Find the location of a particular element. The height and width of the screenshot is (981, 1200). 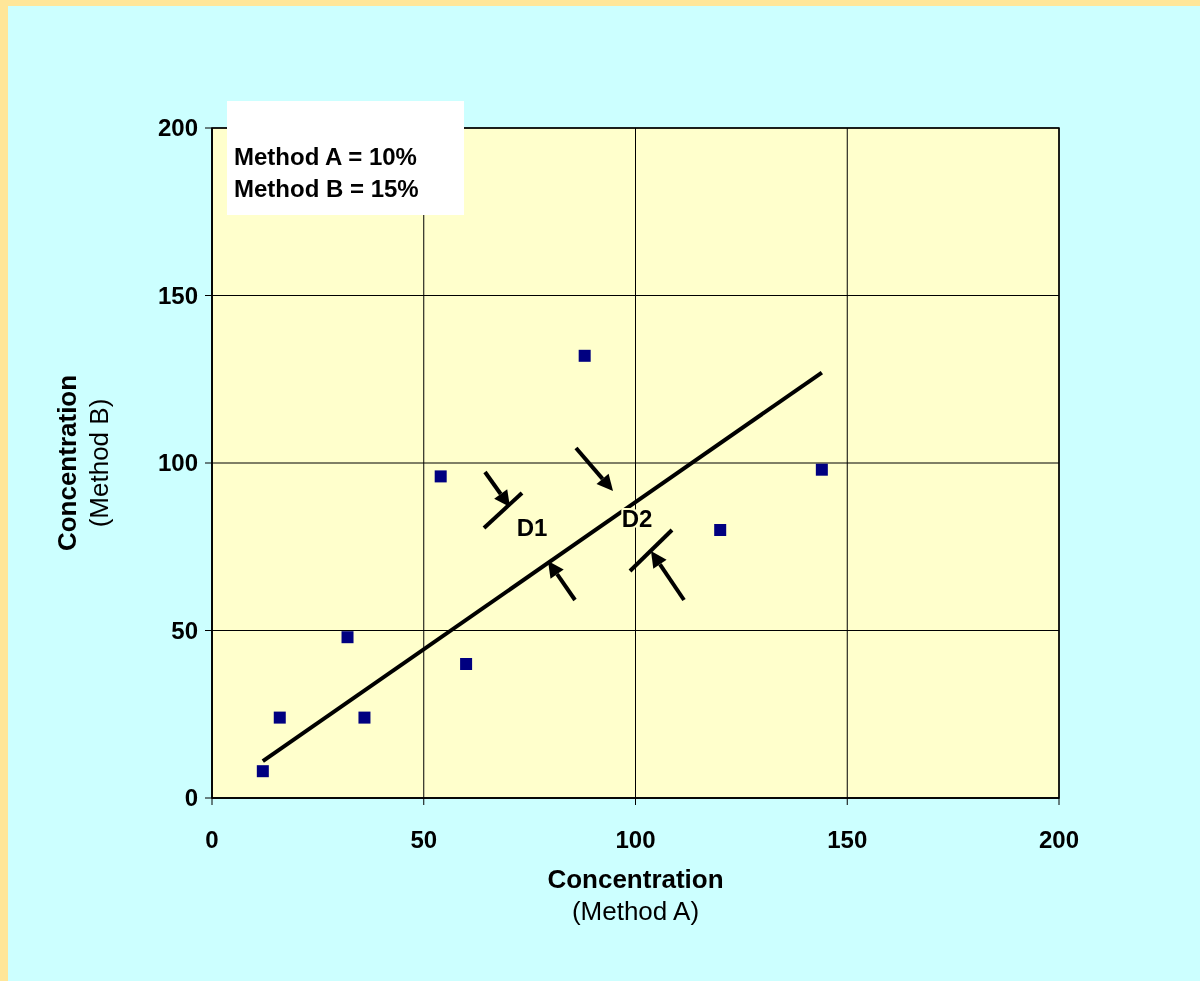

x-tick-label: 100 is located at coordinates (635, 839).